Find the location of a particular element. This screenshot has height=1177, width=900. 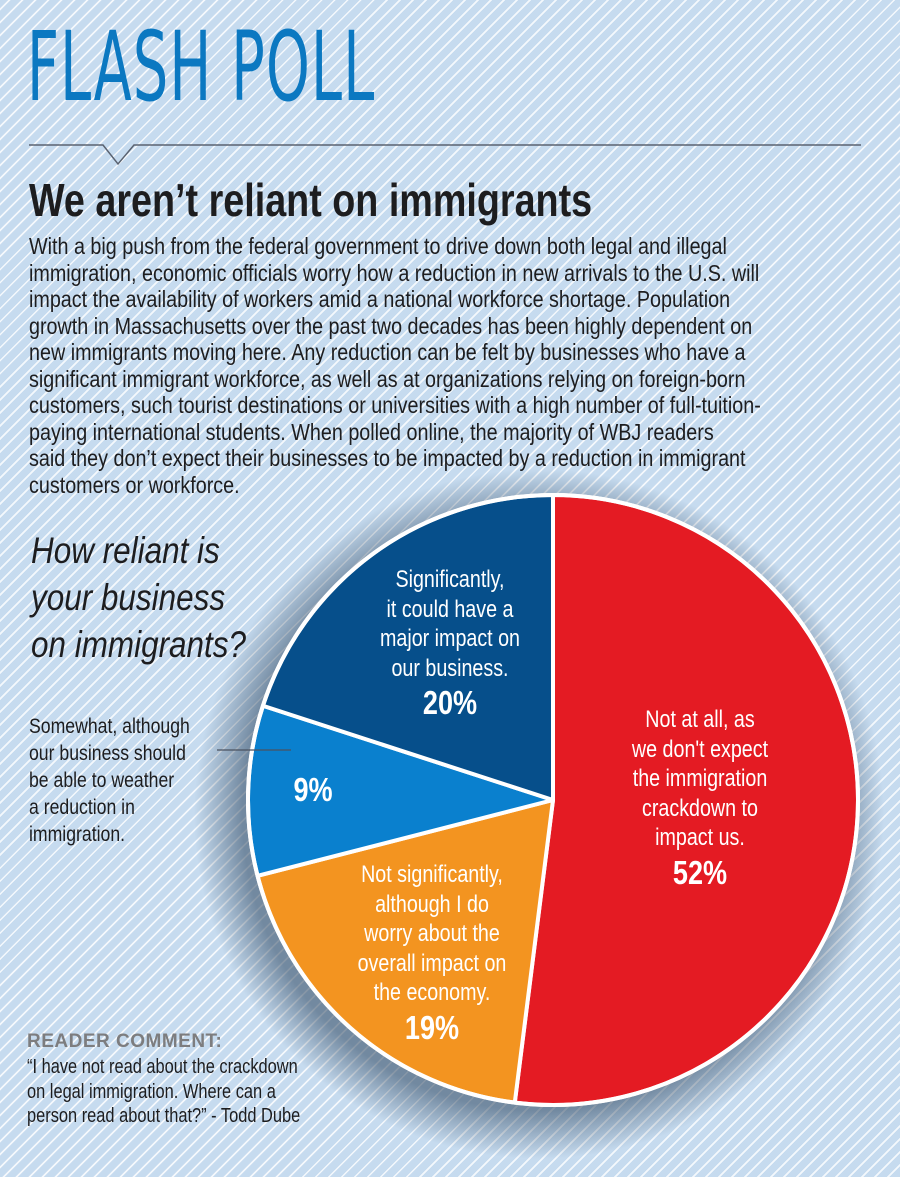

slice-label-line: Not at all, as is located at coordinates (700, 719).